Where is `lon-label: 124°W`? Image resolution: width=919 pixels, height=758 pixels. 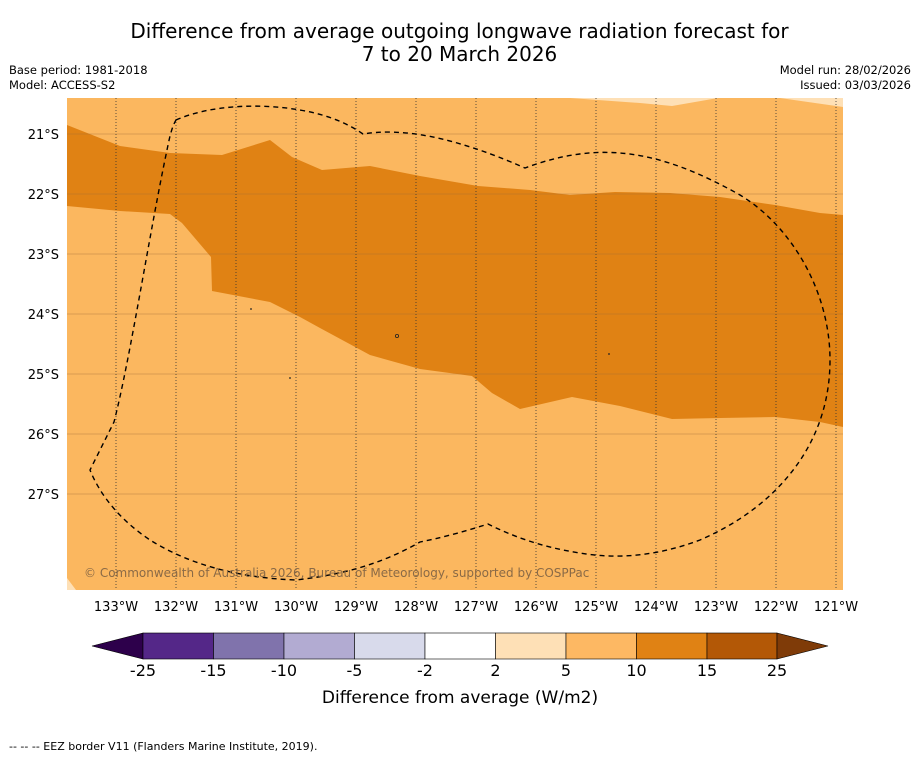
lon-label: 124°W is located at coordinates (656, 607).